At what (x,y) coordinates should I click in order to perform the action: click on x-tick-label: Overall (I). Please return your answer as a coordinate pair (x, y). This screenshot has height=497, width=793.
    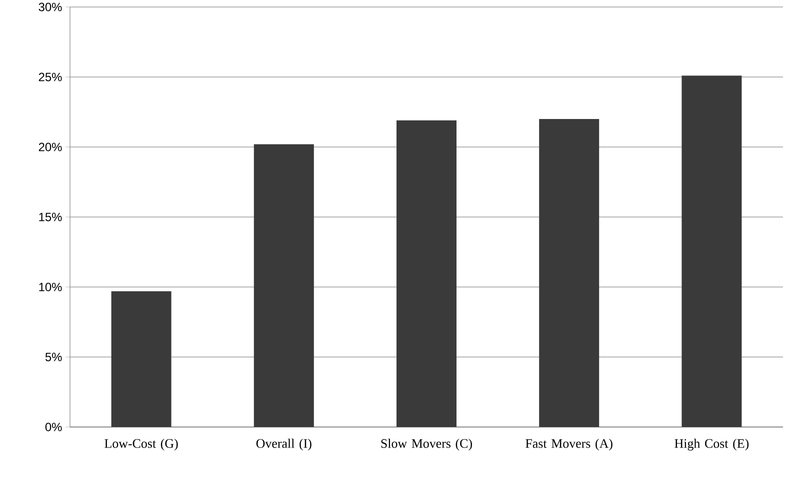
    Looking at the image, I should click on (284, 444).